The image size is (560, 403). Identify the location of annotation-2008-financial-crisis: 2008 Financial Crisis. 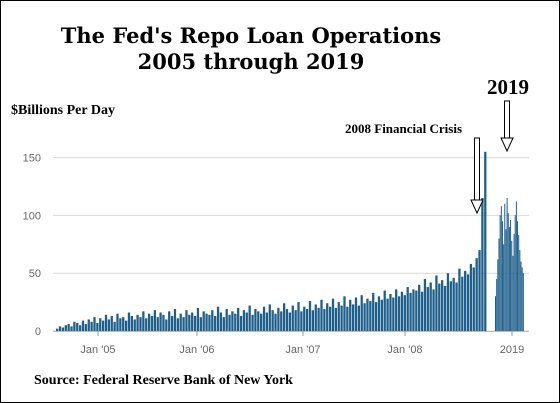
(404, 128).